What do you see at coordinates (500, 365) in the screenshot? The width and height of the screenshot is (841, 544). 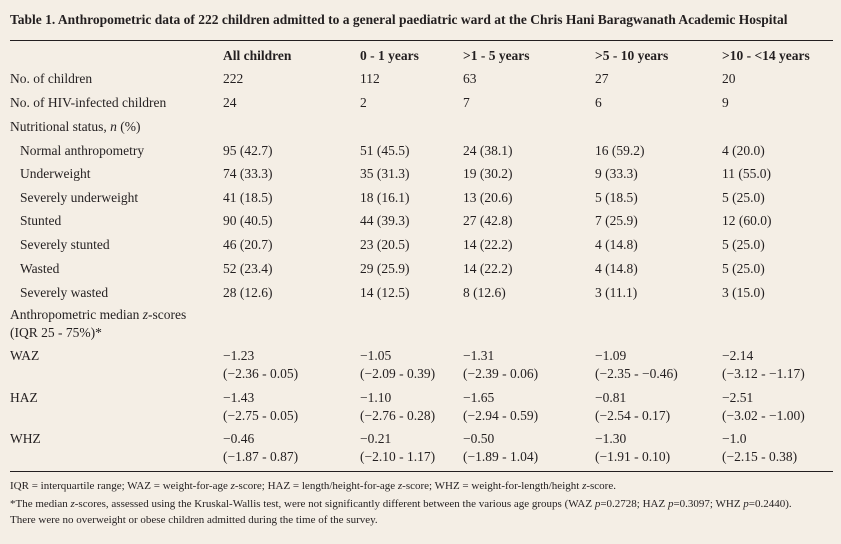 I see `cell: −1.31 (−2.39 - 0.06)` at bounding box center [500, 365].